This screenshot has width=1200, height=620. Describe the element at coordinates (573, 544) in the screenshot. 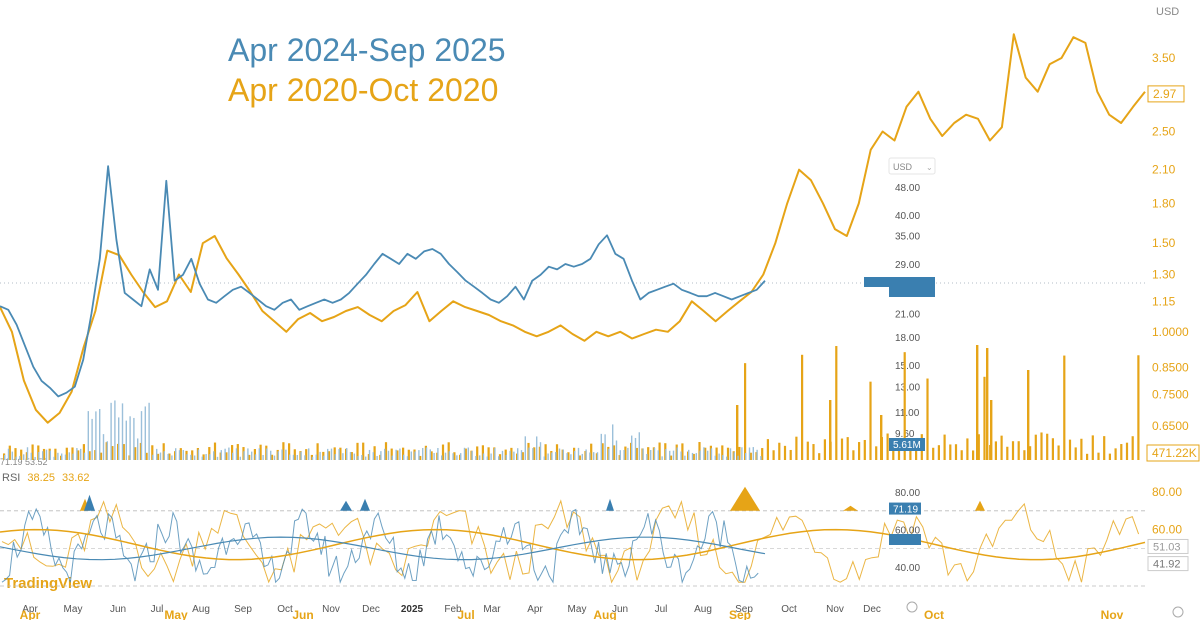

I see `rsi-ma-orange` at that location.